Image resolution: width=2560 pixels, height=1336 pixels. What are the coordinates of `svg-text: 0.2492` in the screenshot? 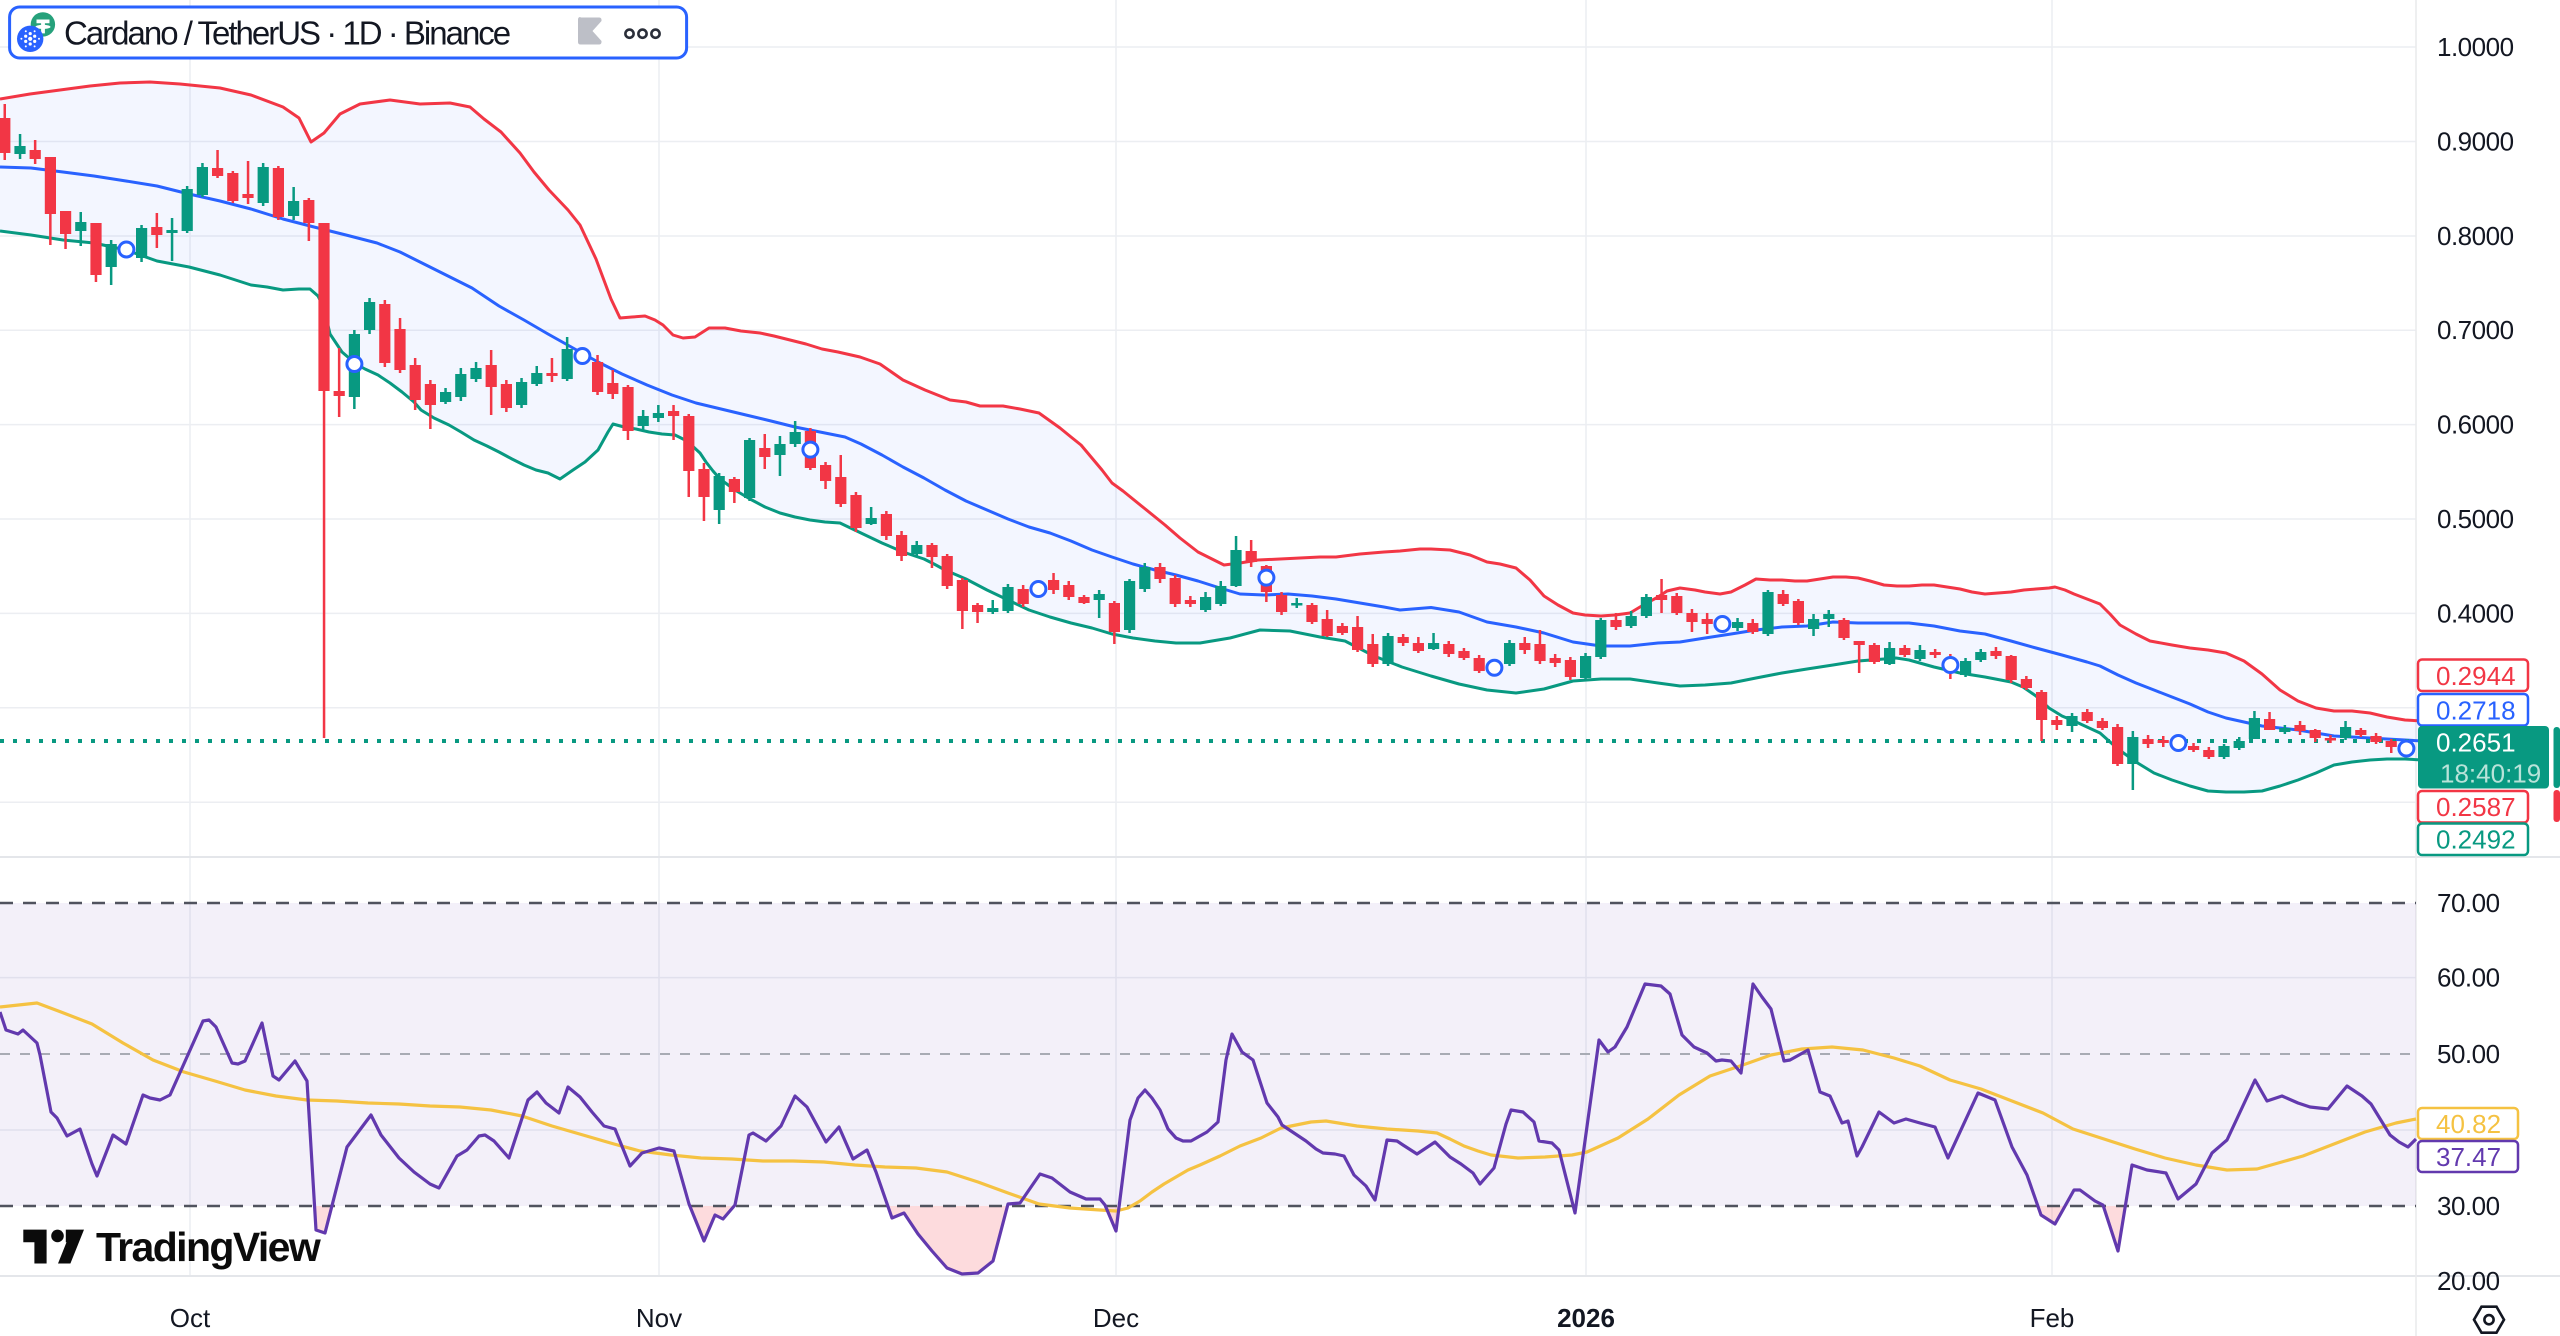 It's located at (2476, 840).